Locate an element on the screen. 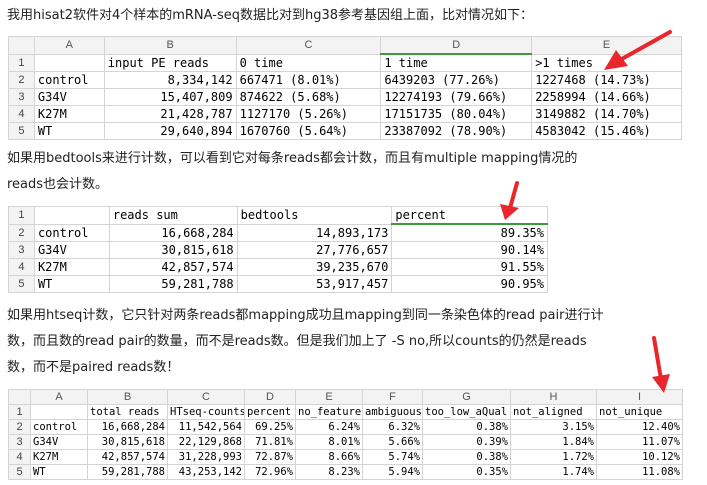  col-letter: H is located at coordinates (553, 397).